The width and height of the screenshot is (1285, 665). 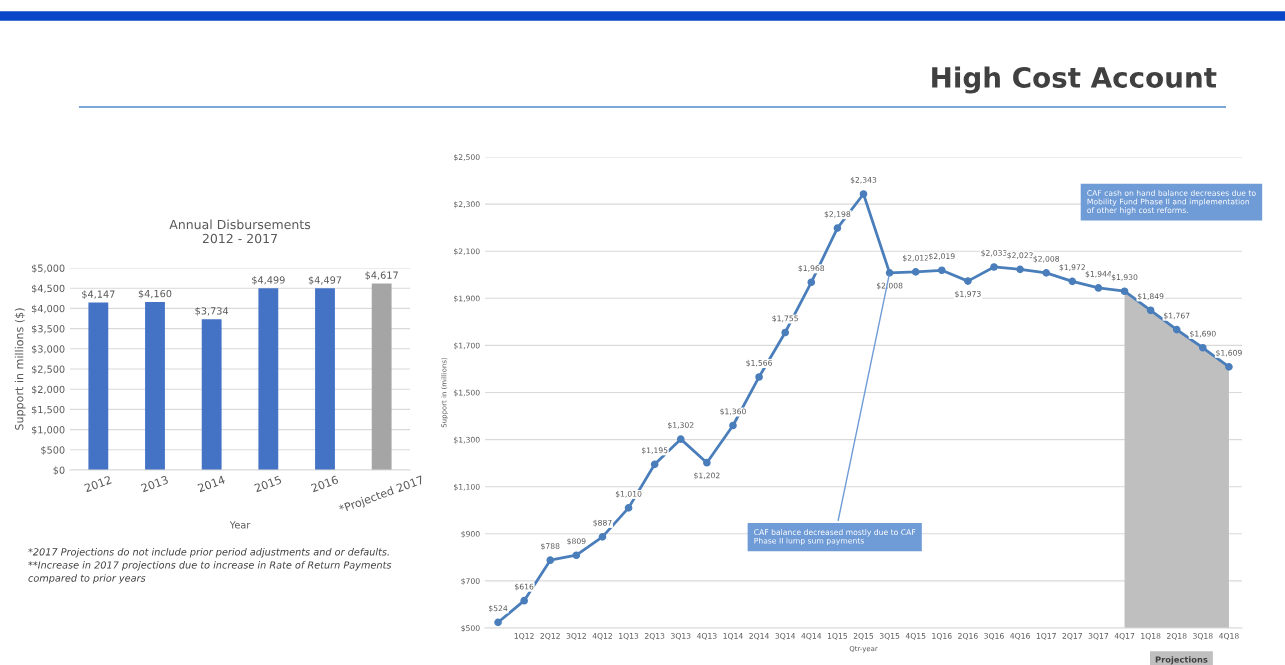 I want to click on x-tick-label: 2016, so click(x=324, y=484).